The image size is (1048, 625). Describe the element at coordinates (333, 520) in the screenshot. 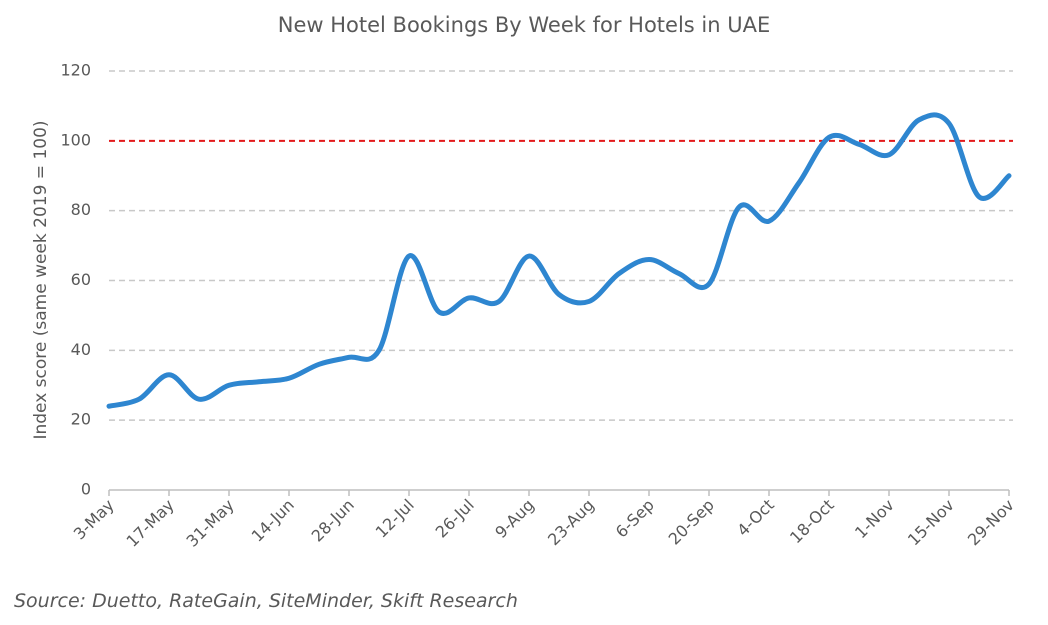

I see `x-tick-label: 28-Jun` at that location.